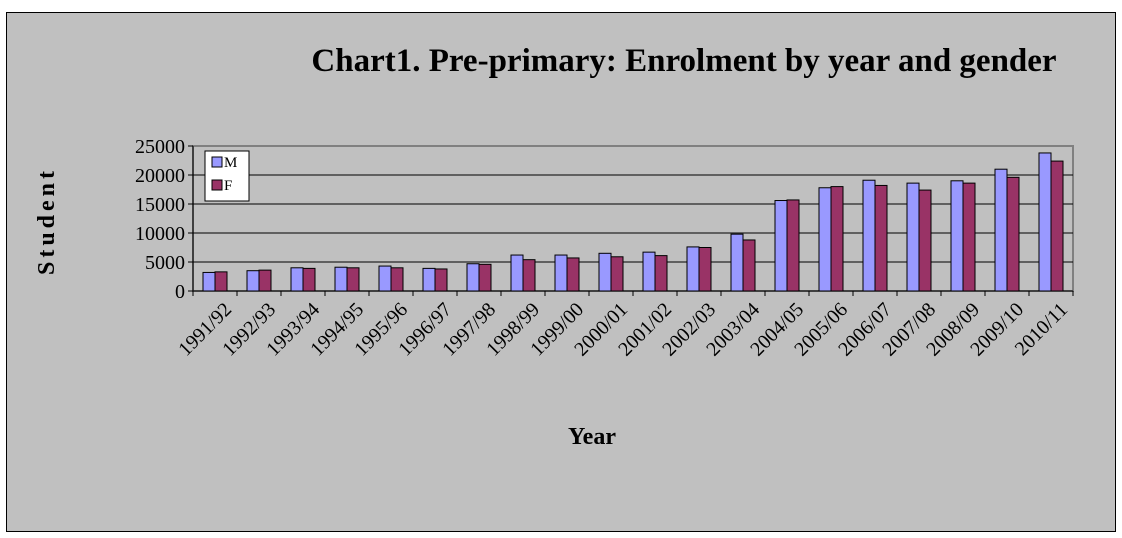  Describe the element at coordinates (180, 292) in the screenshot. I see `y-tick-label: 0` at that location.